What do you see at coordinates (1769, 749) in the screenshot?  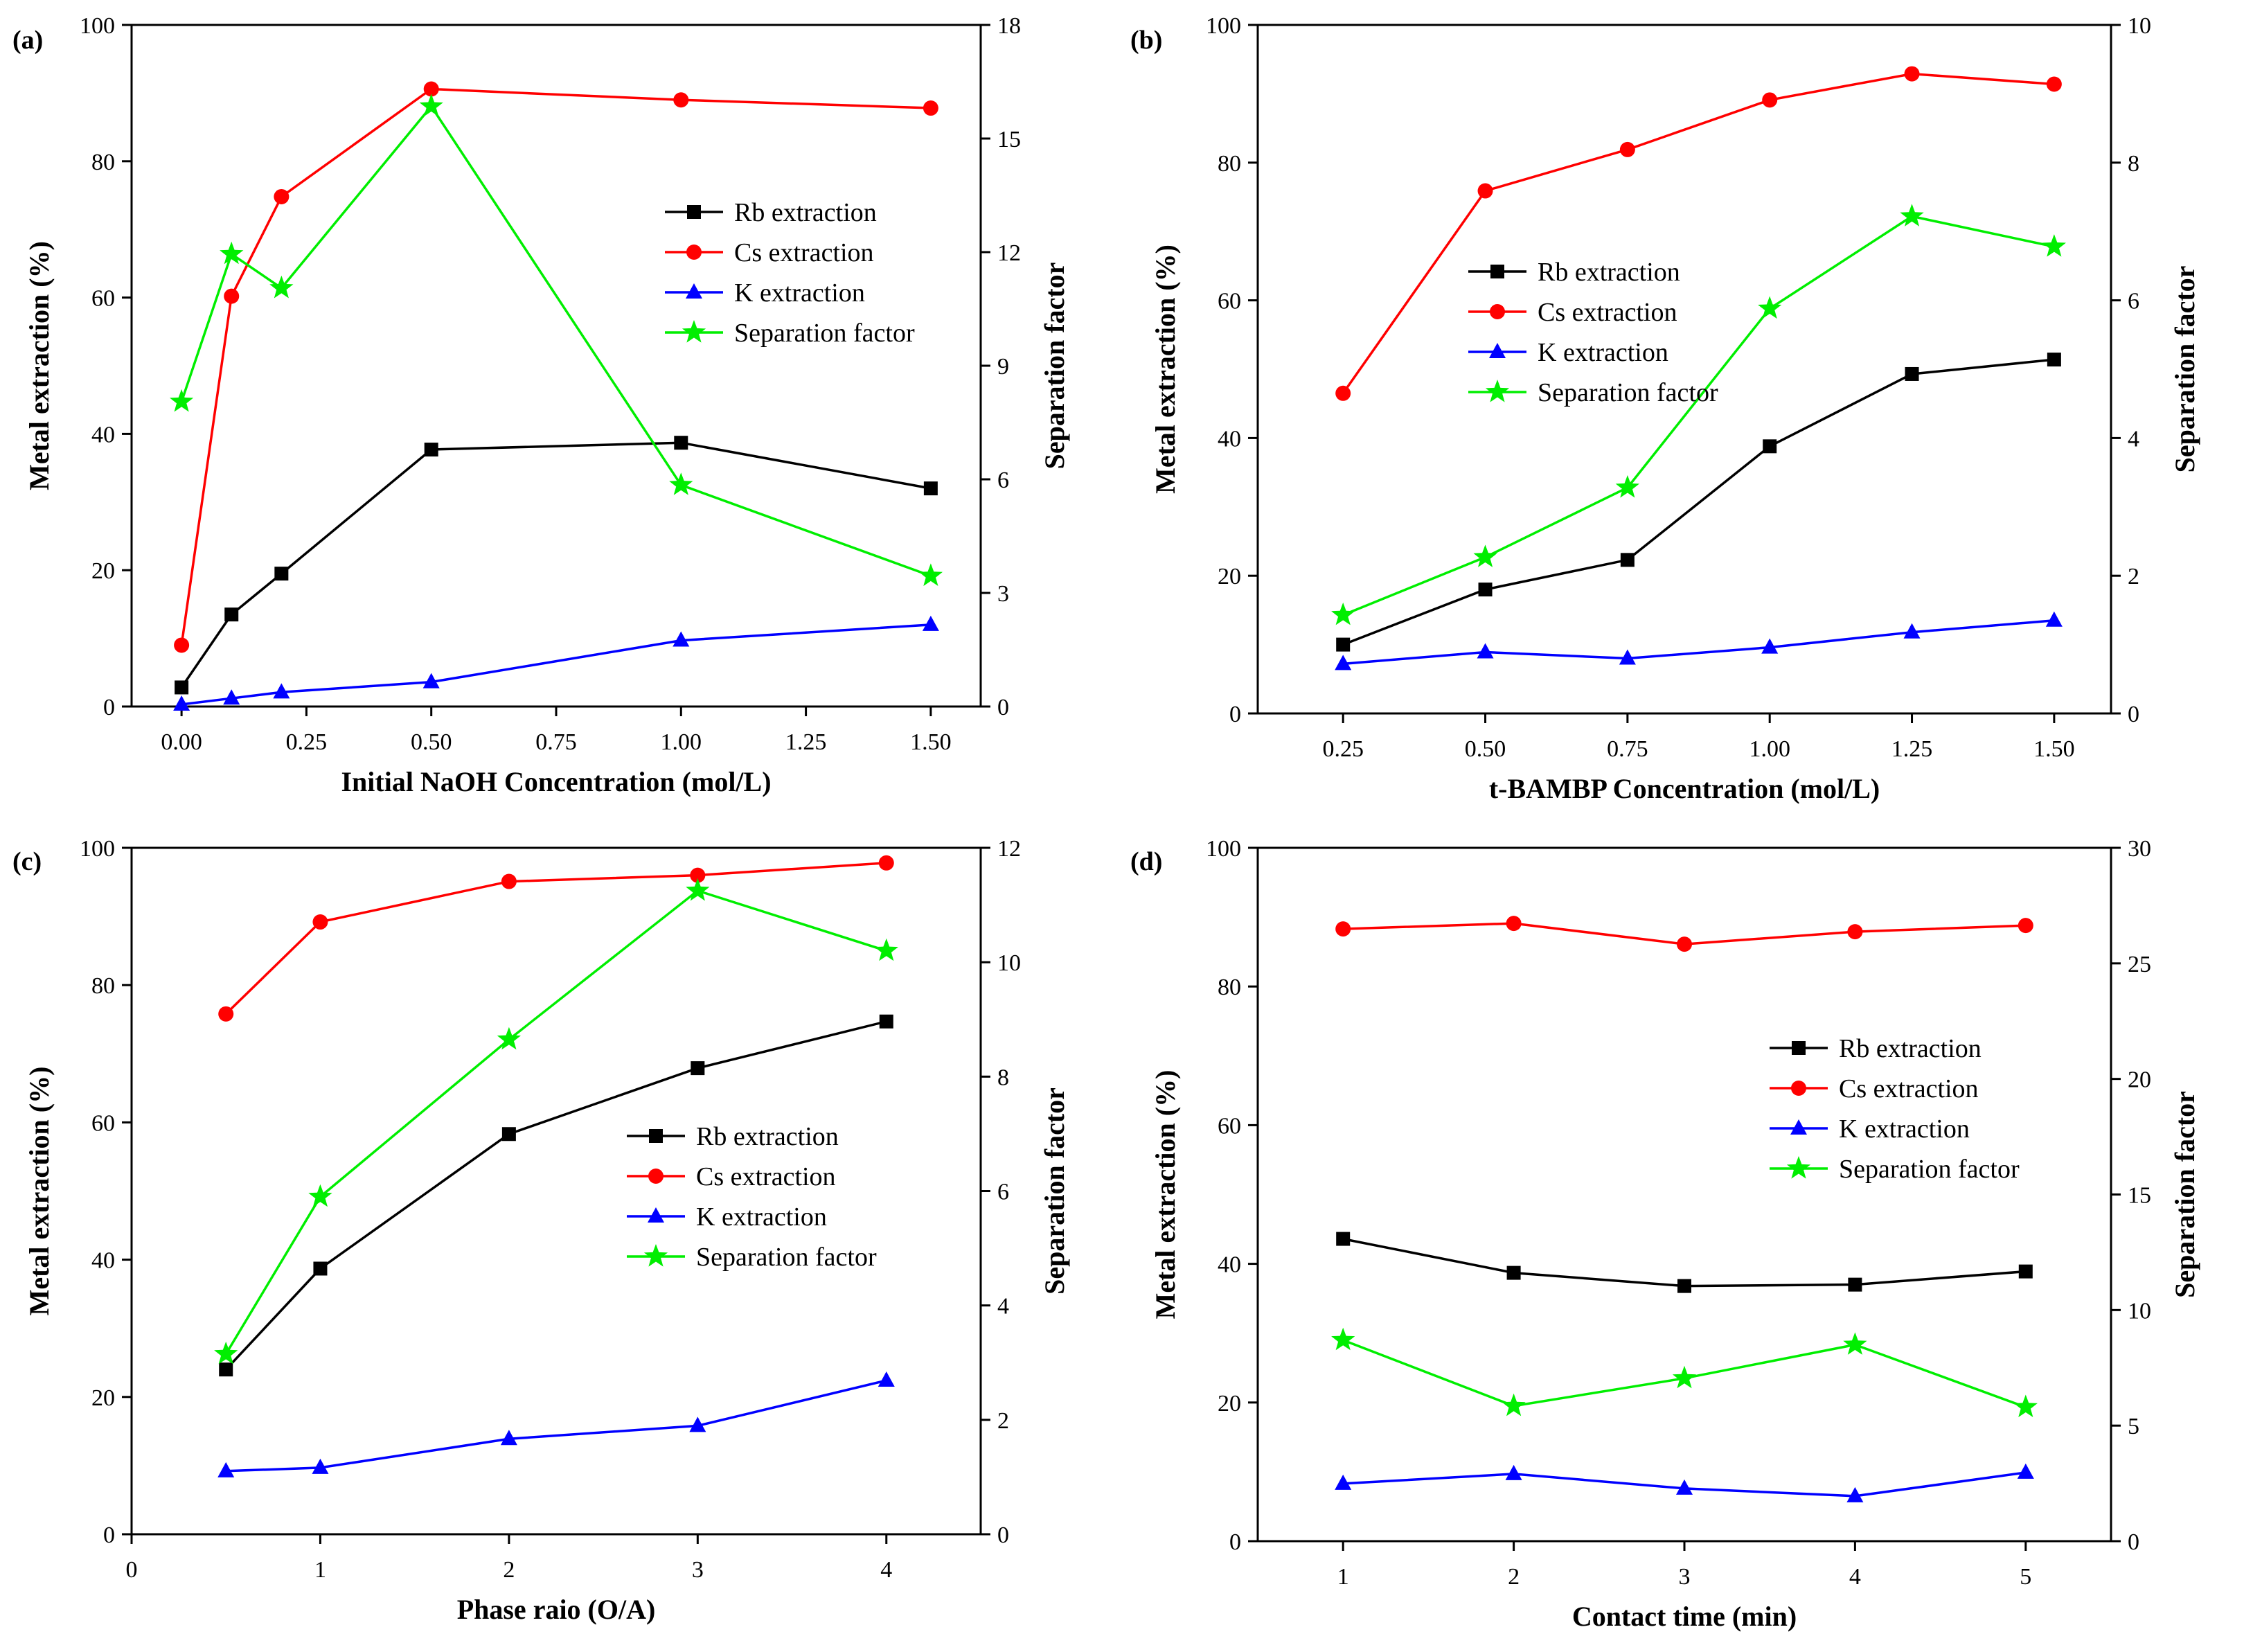 I see `x-tick-label: 1.00` at bounding box center [1769, 749].